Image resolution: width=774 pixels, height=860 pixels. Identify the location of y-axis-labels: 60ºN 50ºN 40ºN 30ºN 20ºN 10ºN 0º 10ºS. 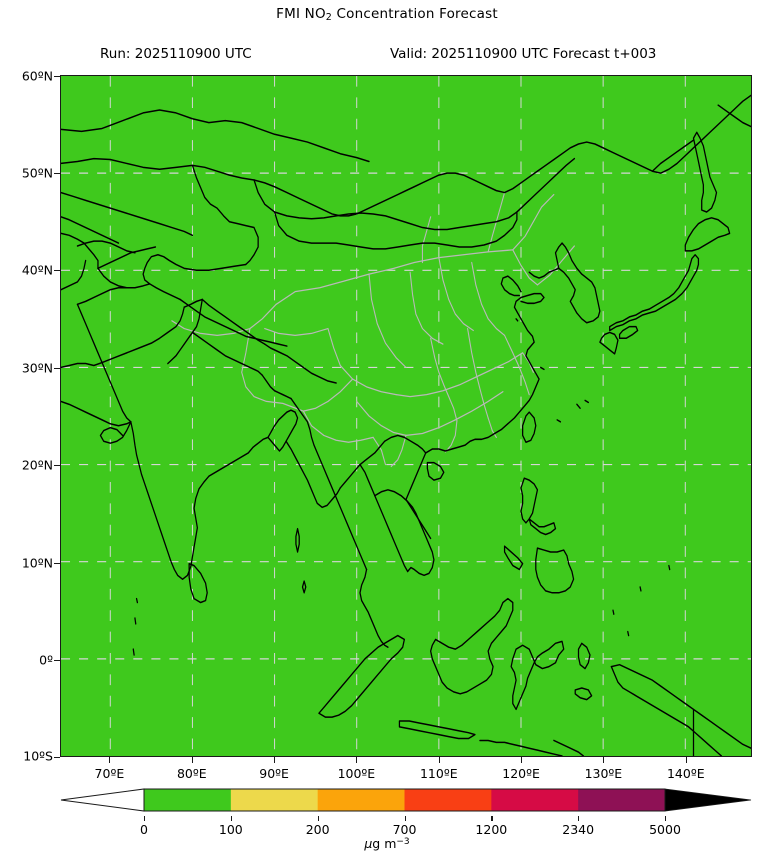
(26, 416).